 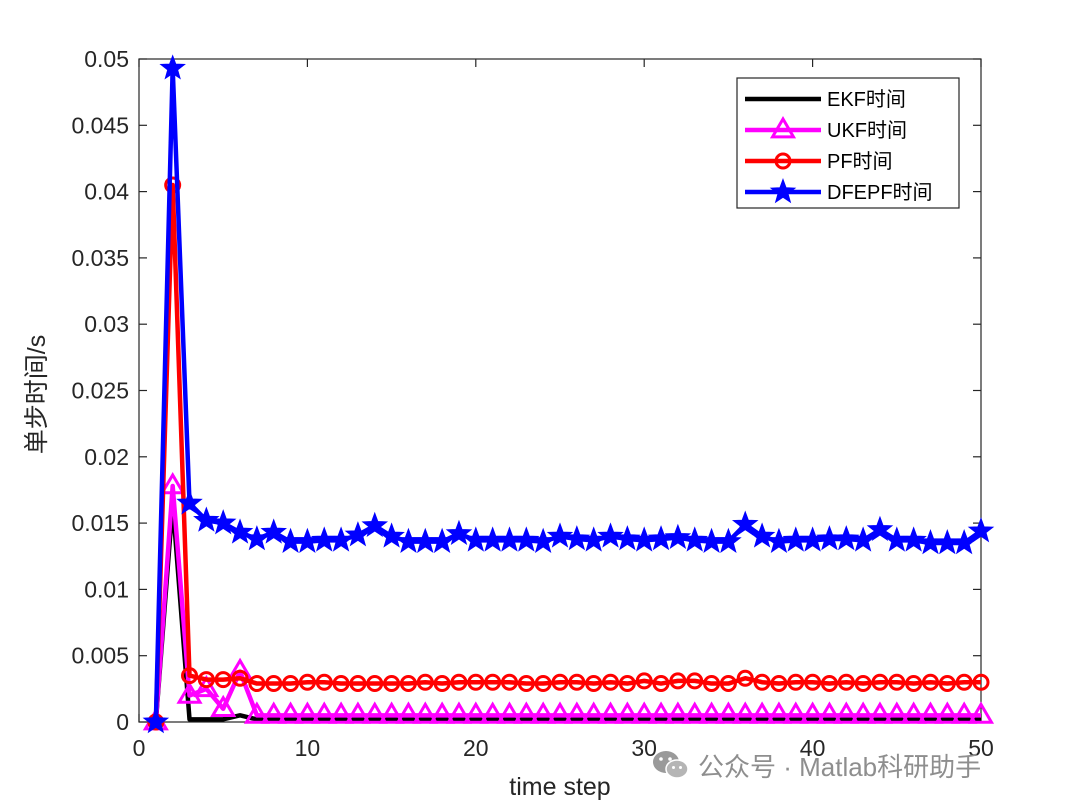 What do you see at coordinates (860, 161) in the screenshot?
I see `legend-label: PF时间` at bounding box center [860, 161].